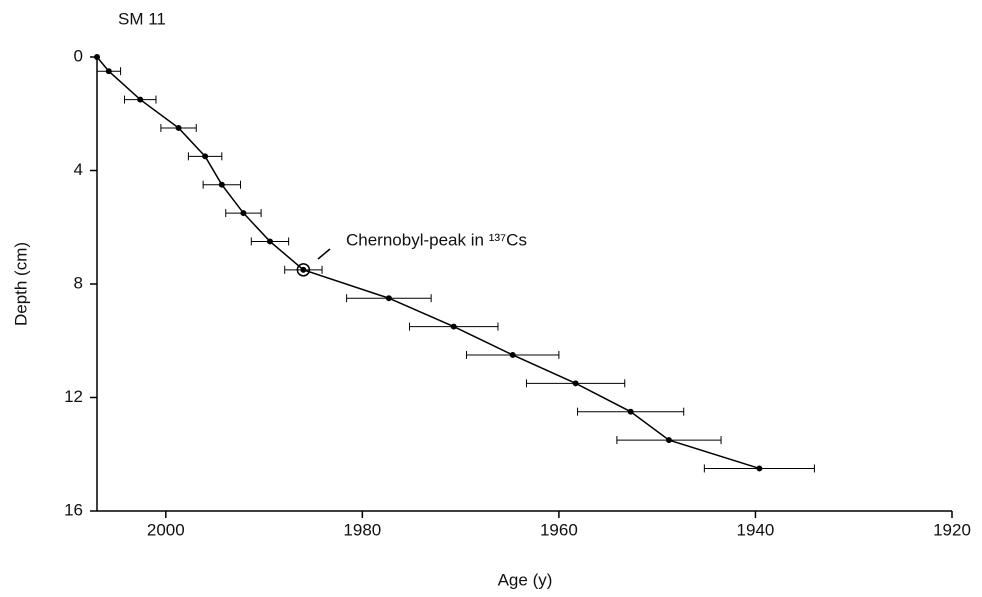 This screenshot has height=597, width=982. I want to click on y-tick-label: 12, so click(73, 396).